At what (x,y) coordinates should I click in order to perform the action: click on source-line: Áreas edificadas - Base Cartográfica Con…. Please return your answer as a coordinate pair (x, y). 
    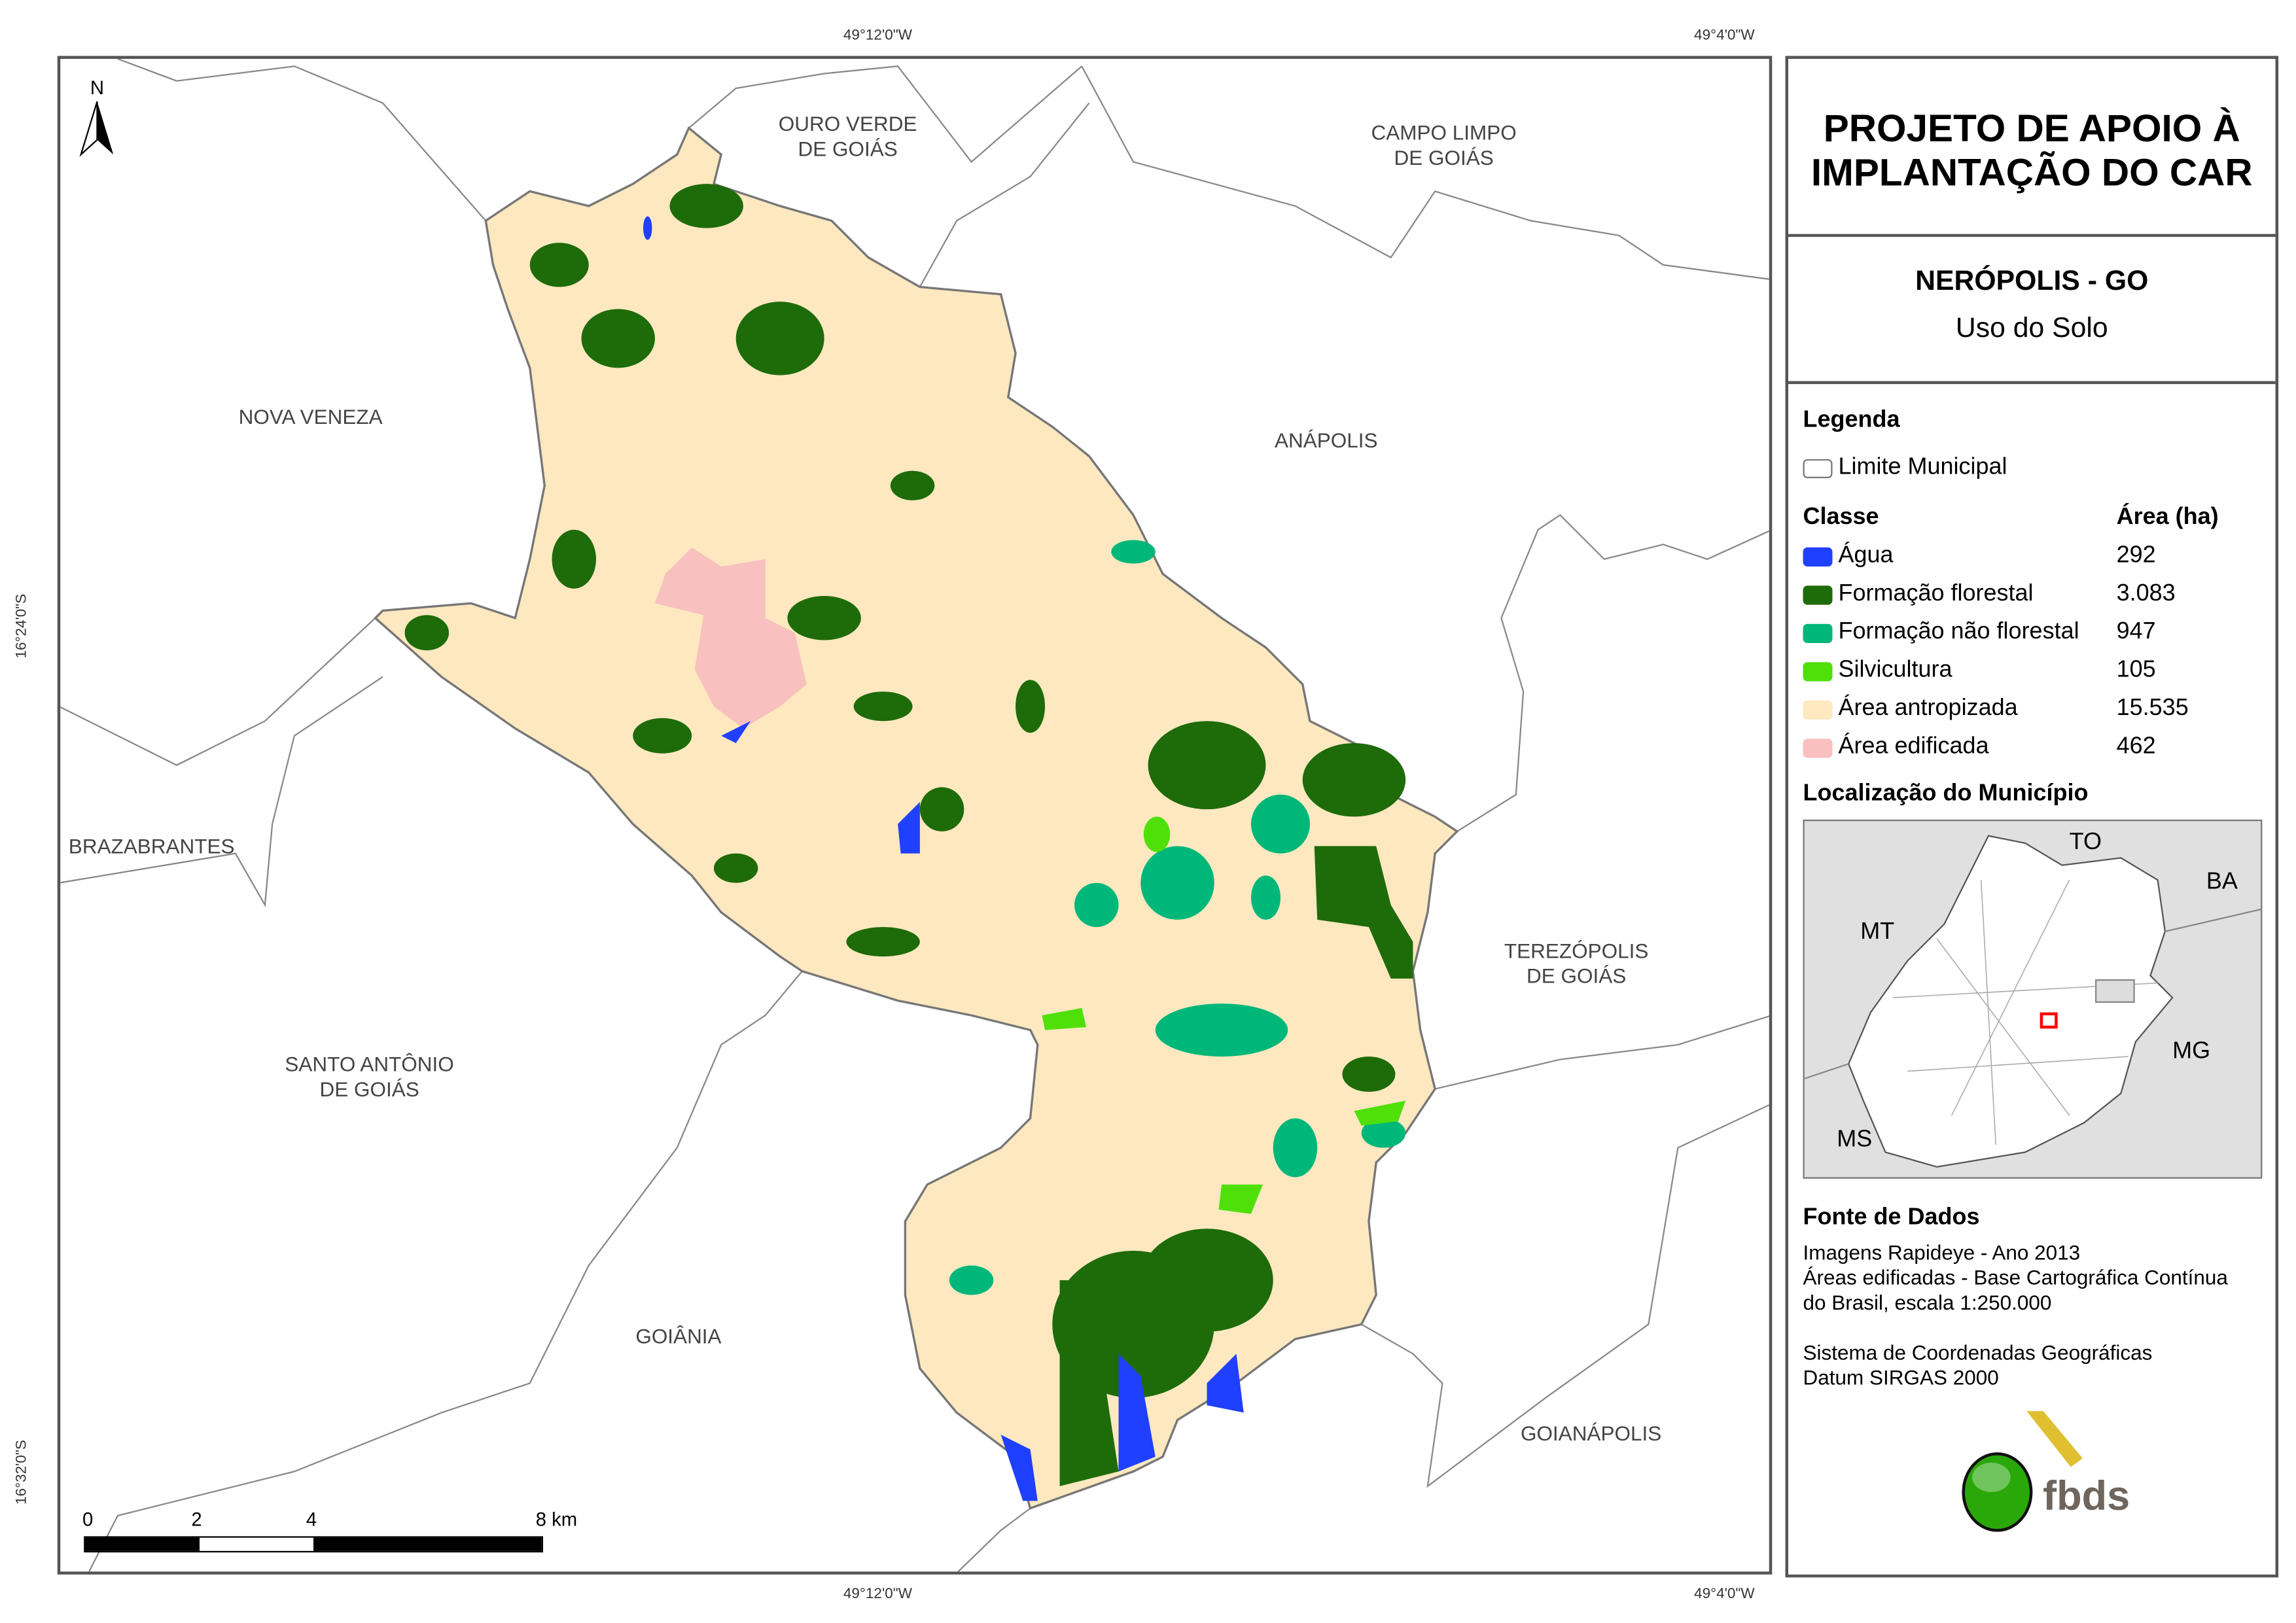
    Looking at the image, I should click on (2016, 1277).